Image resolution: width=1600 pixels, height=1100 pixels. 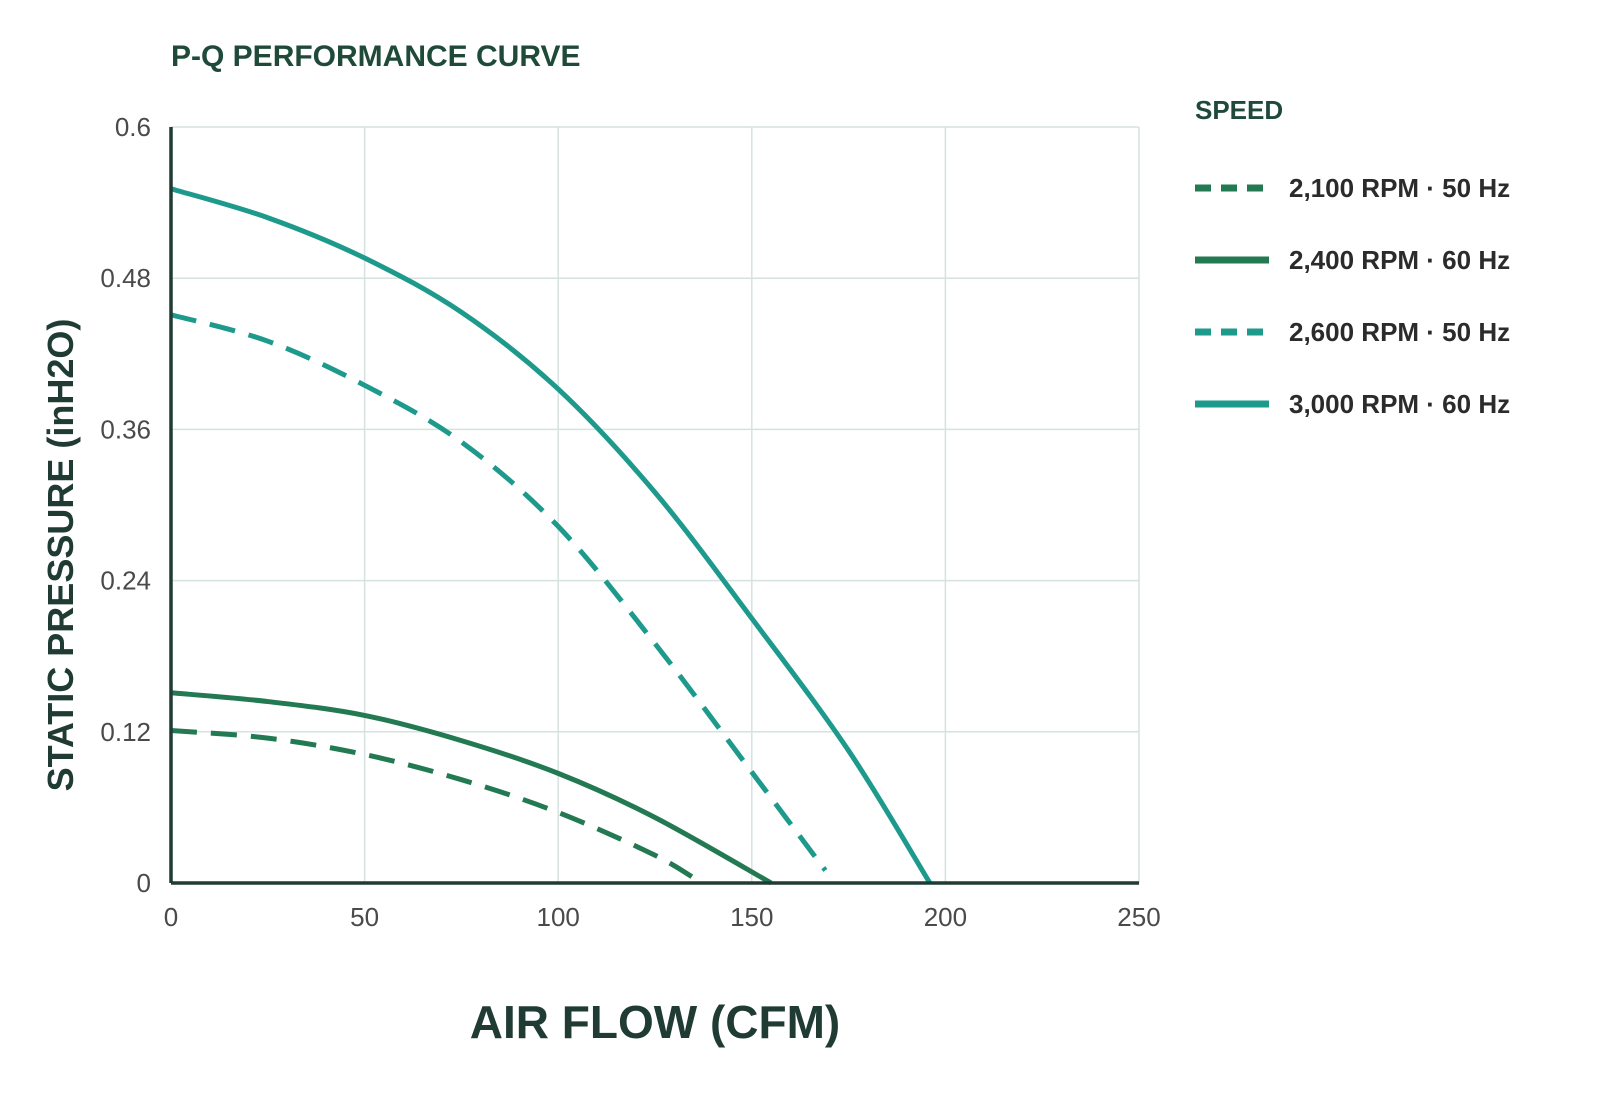 What do you see at coordinates (364, 917) in the screenshot?
I see `x-tick-label: 50` at bounding box center [364, 917].